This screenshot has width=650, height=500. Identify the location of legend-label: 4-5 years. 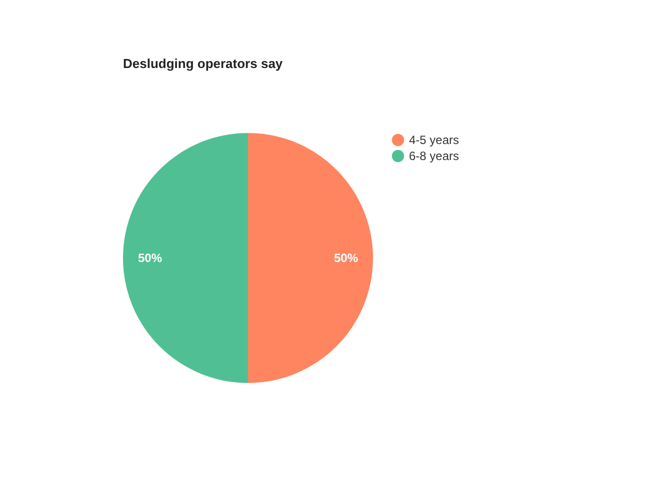
(434, 140).